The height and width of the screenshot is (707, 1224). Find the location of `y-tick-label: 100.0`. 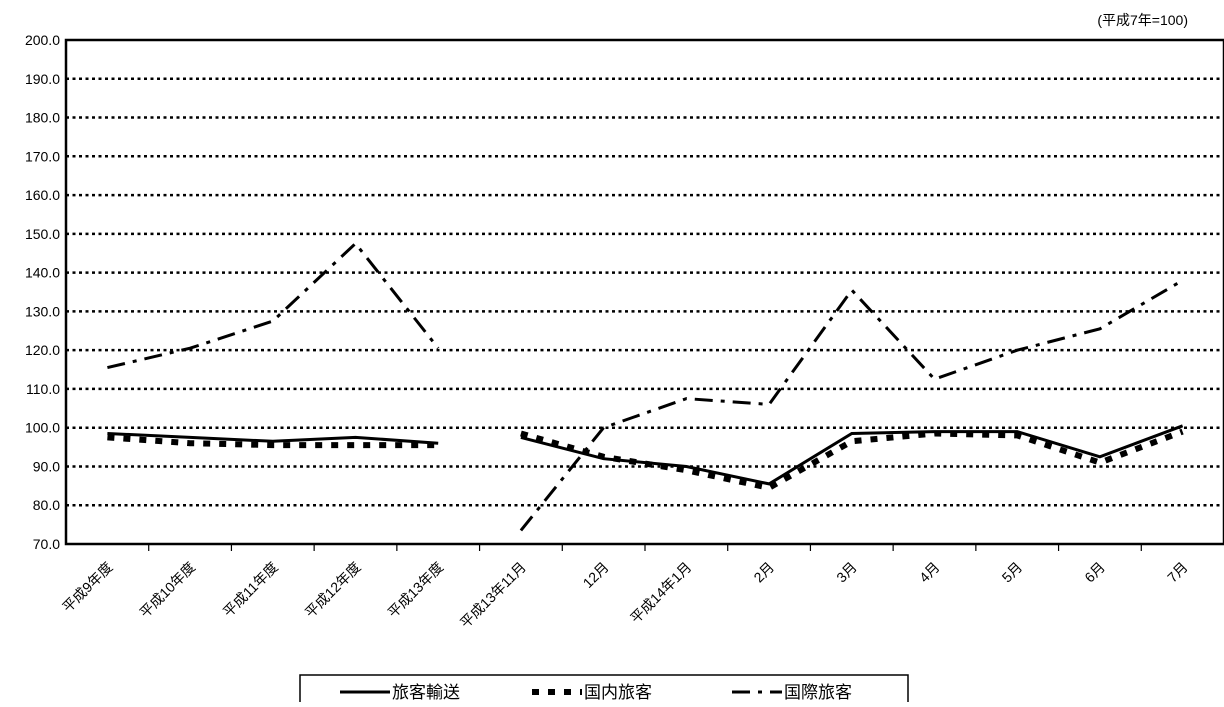

y-tick-label: 100.0 is located at coordinates (42, 428).